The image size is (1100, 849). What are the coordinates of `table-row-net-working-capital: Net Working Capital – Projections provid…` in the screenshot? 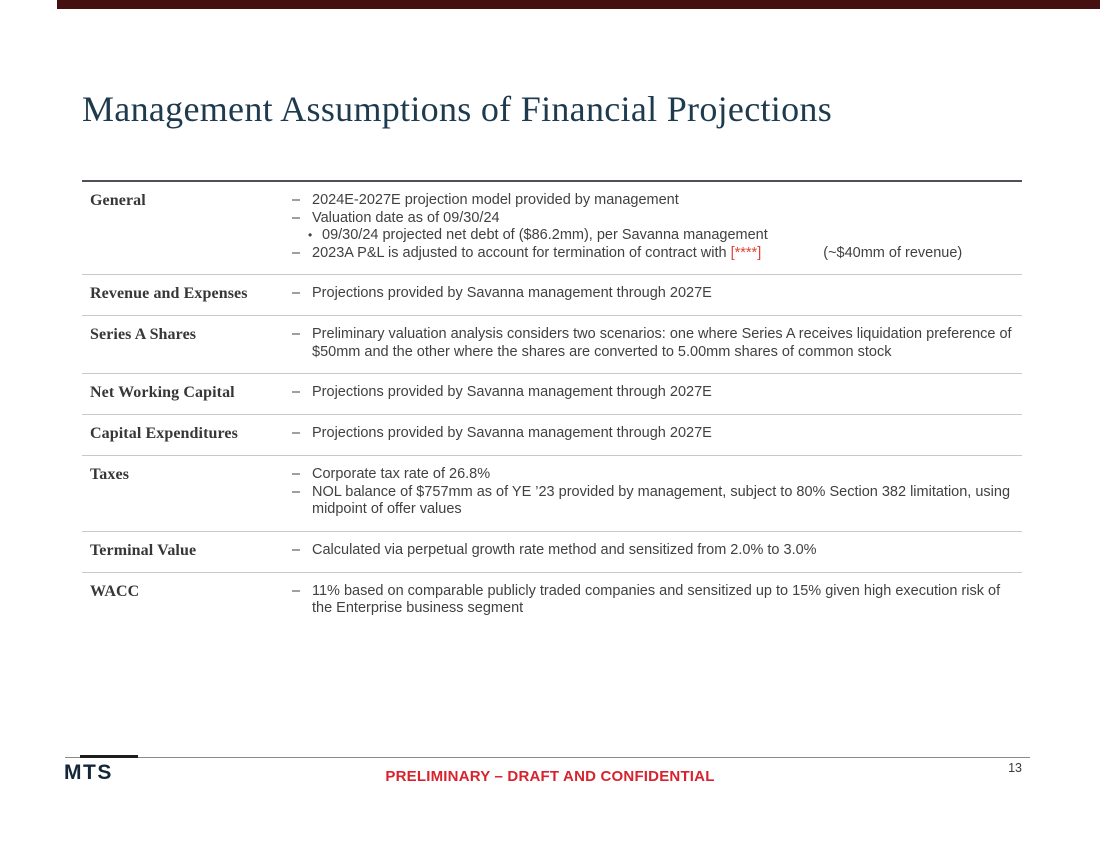 It's located at (552, 394).